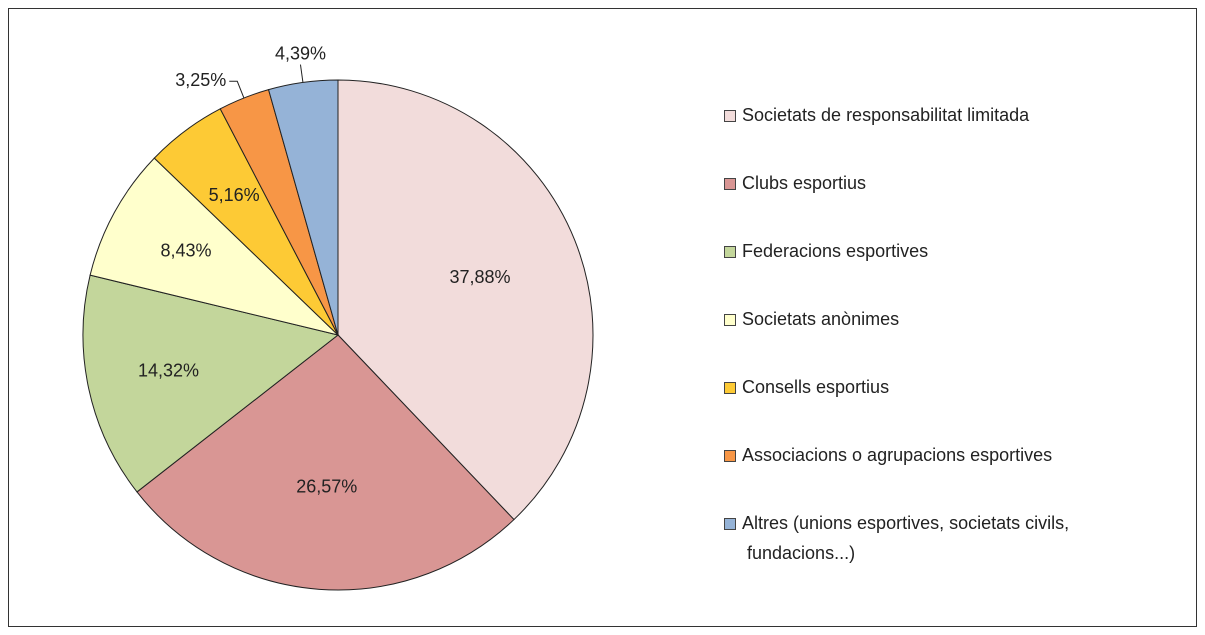 This screenshot has width=1205, height=635. I want to click on legend-label: Consells esportius, so click(815, 387).